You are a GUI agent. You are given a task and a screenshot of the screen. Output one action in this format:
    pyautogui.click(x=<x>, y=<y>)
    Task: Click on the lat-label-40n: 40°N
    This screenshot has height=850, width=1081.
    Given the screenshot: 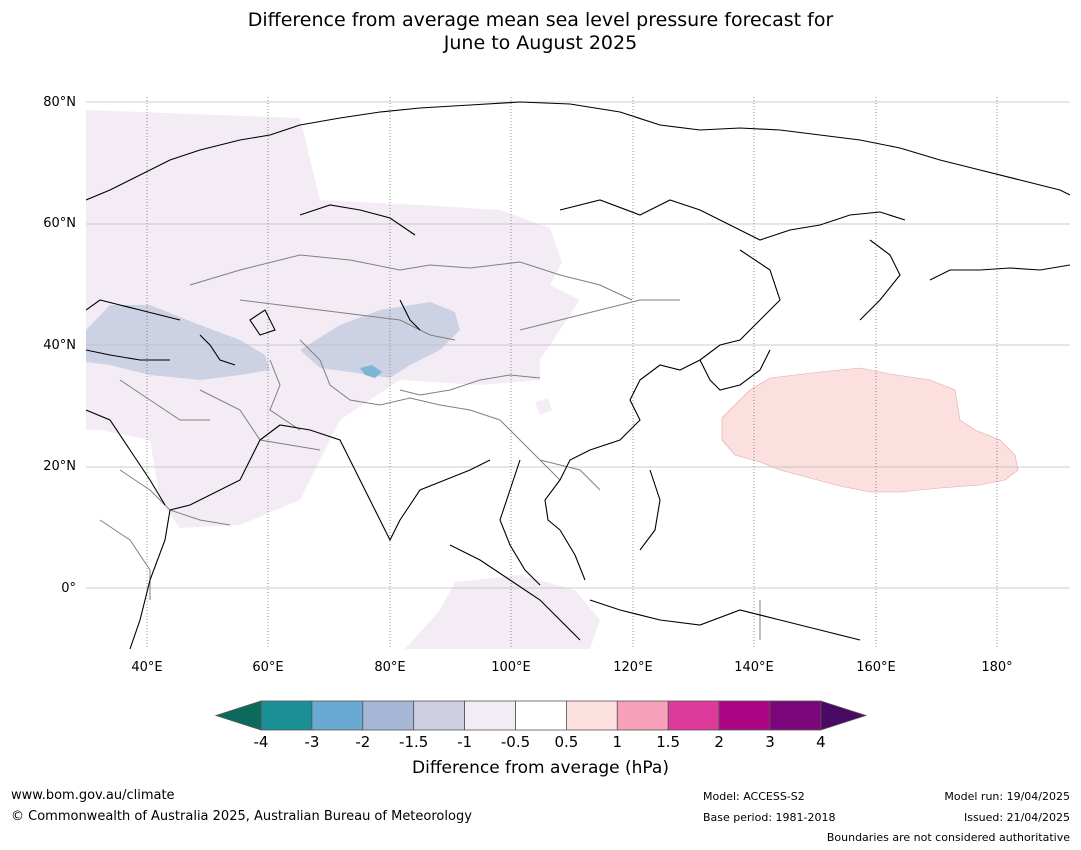 What is the action you would take?
    pyautogui.click(x=59, y=345)
    